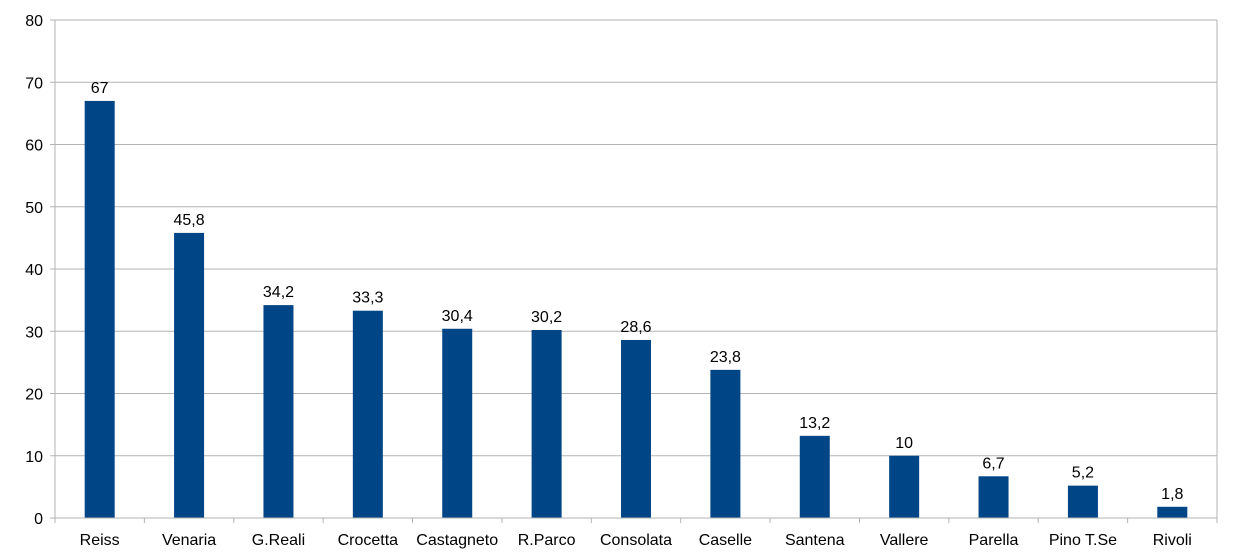 The image size is (1242, 560). What do you see at coordinates (725, 357) in the screenshot?
I see `data-label: 23,8` at bounding box center [725, 357].